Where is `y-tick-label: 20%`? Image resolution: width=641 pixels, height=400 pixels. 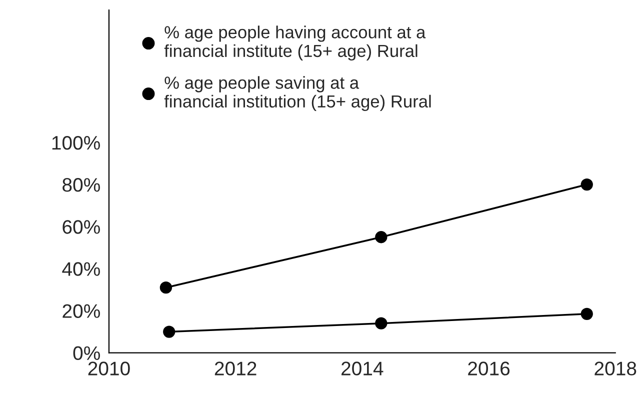
y-tick-label: 20% is located at coordinates (81, 311).